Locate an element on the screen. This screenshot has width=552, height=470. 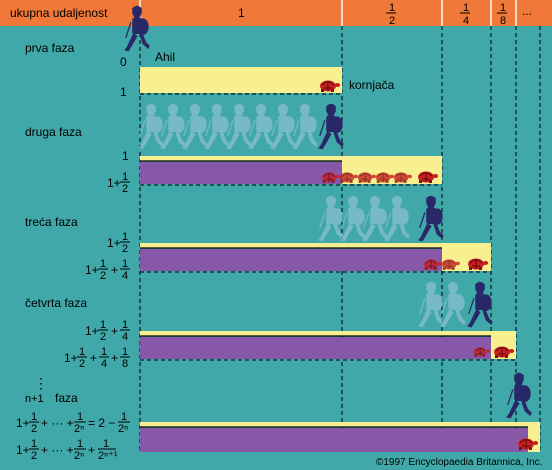
phase-2-achilles is located at coordinates (331, 126).